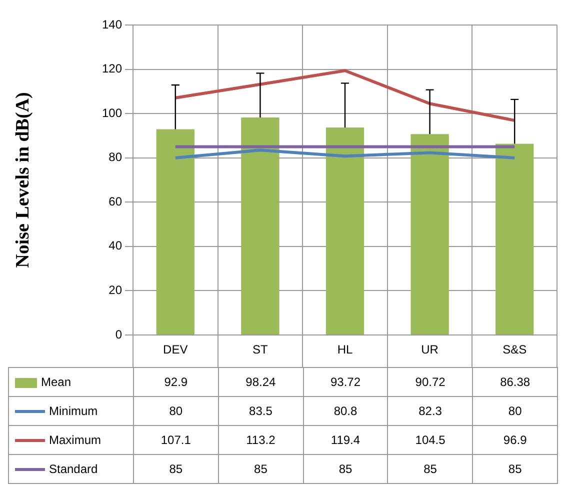  I want to click on data-label: 93.72, so click(345, 382).